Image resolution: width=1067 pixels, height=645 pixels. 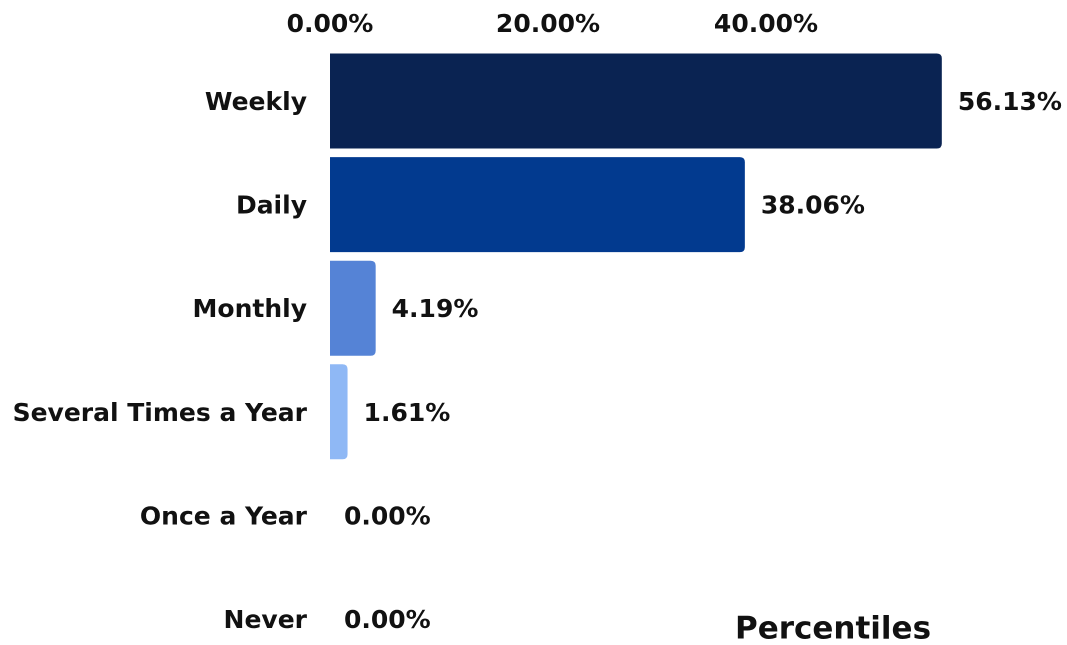 What do you see at coordinates (407, 412) in the screenshot?
I see `value-label: 1.61%` at bounding box center [407, 412].